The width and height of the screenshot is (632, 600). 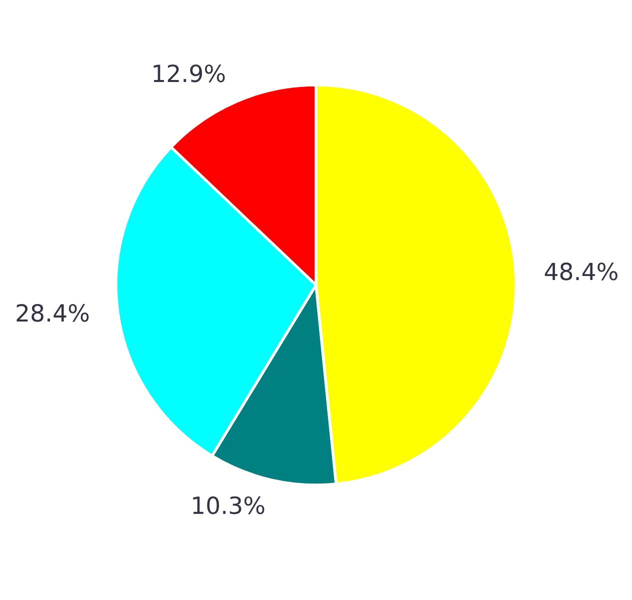 I want to click on data-label: 10.3%, so click(x=228, y=505).